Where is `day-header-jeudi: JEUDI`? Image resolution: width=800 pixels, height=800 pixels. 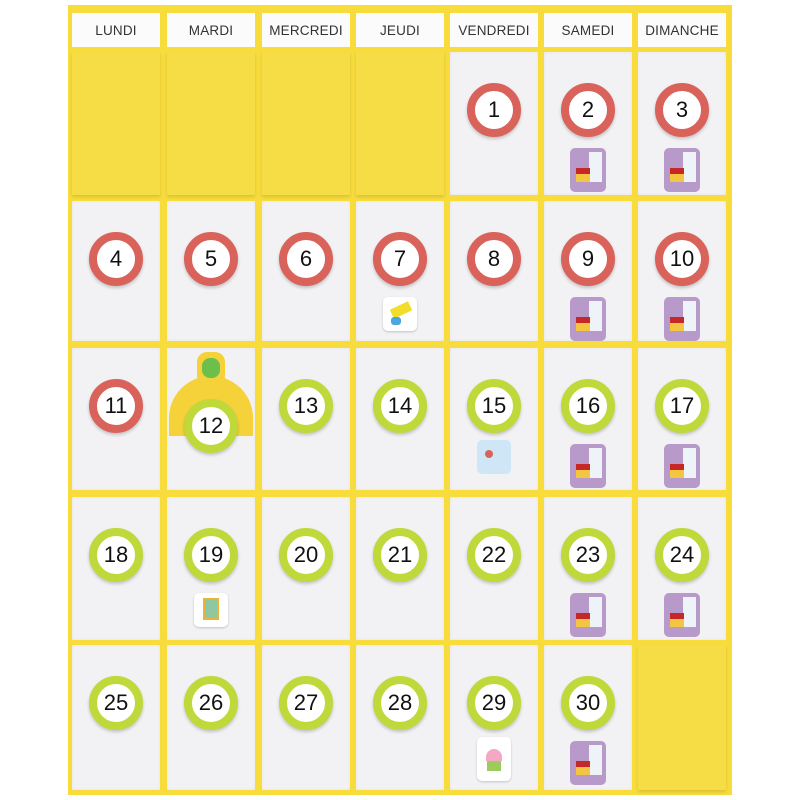 day-header-jeudi: JEUDI is located at coordinates (400, 30).